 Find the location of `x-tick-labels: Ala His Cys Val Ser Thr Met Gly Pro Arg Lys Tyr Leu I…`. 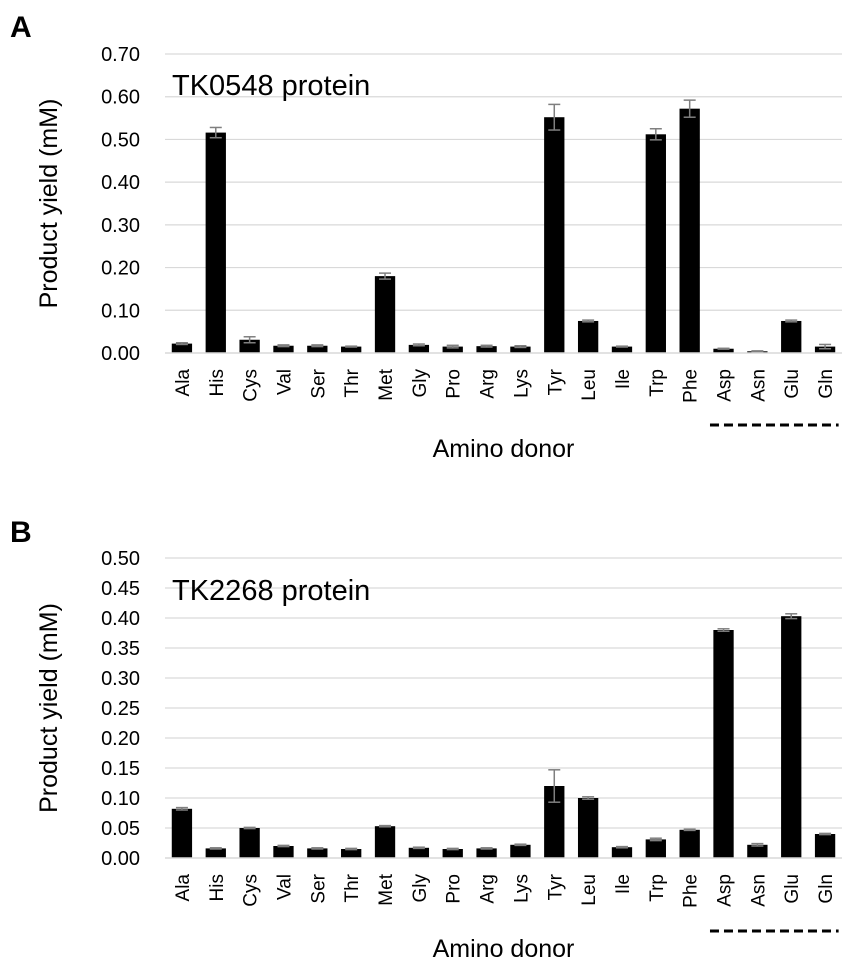

x-tick-labels: Ala His Cys Val Ser Thr Met Gly Pro Arg Lys Tyr Leu I… is located at coordinates (505, 890).